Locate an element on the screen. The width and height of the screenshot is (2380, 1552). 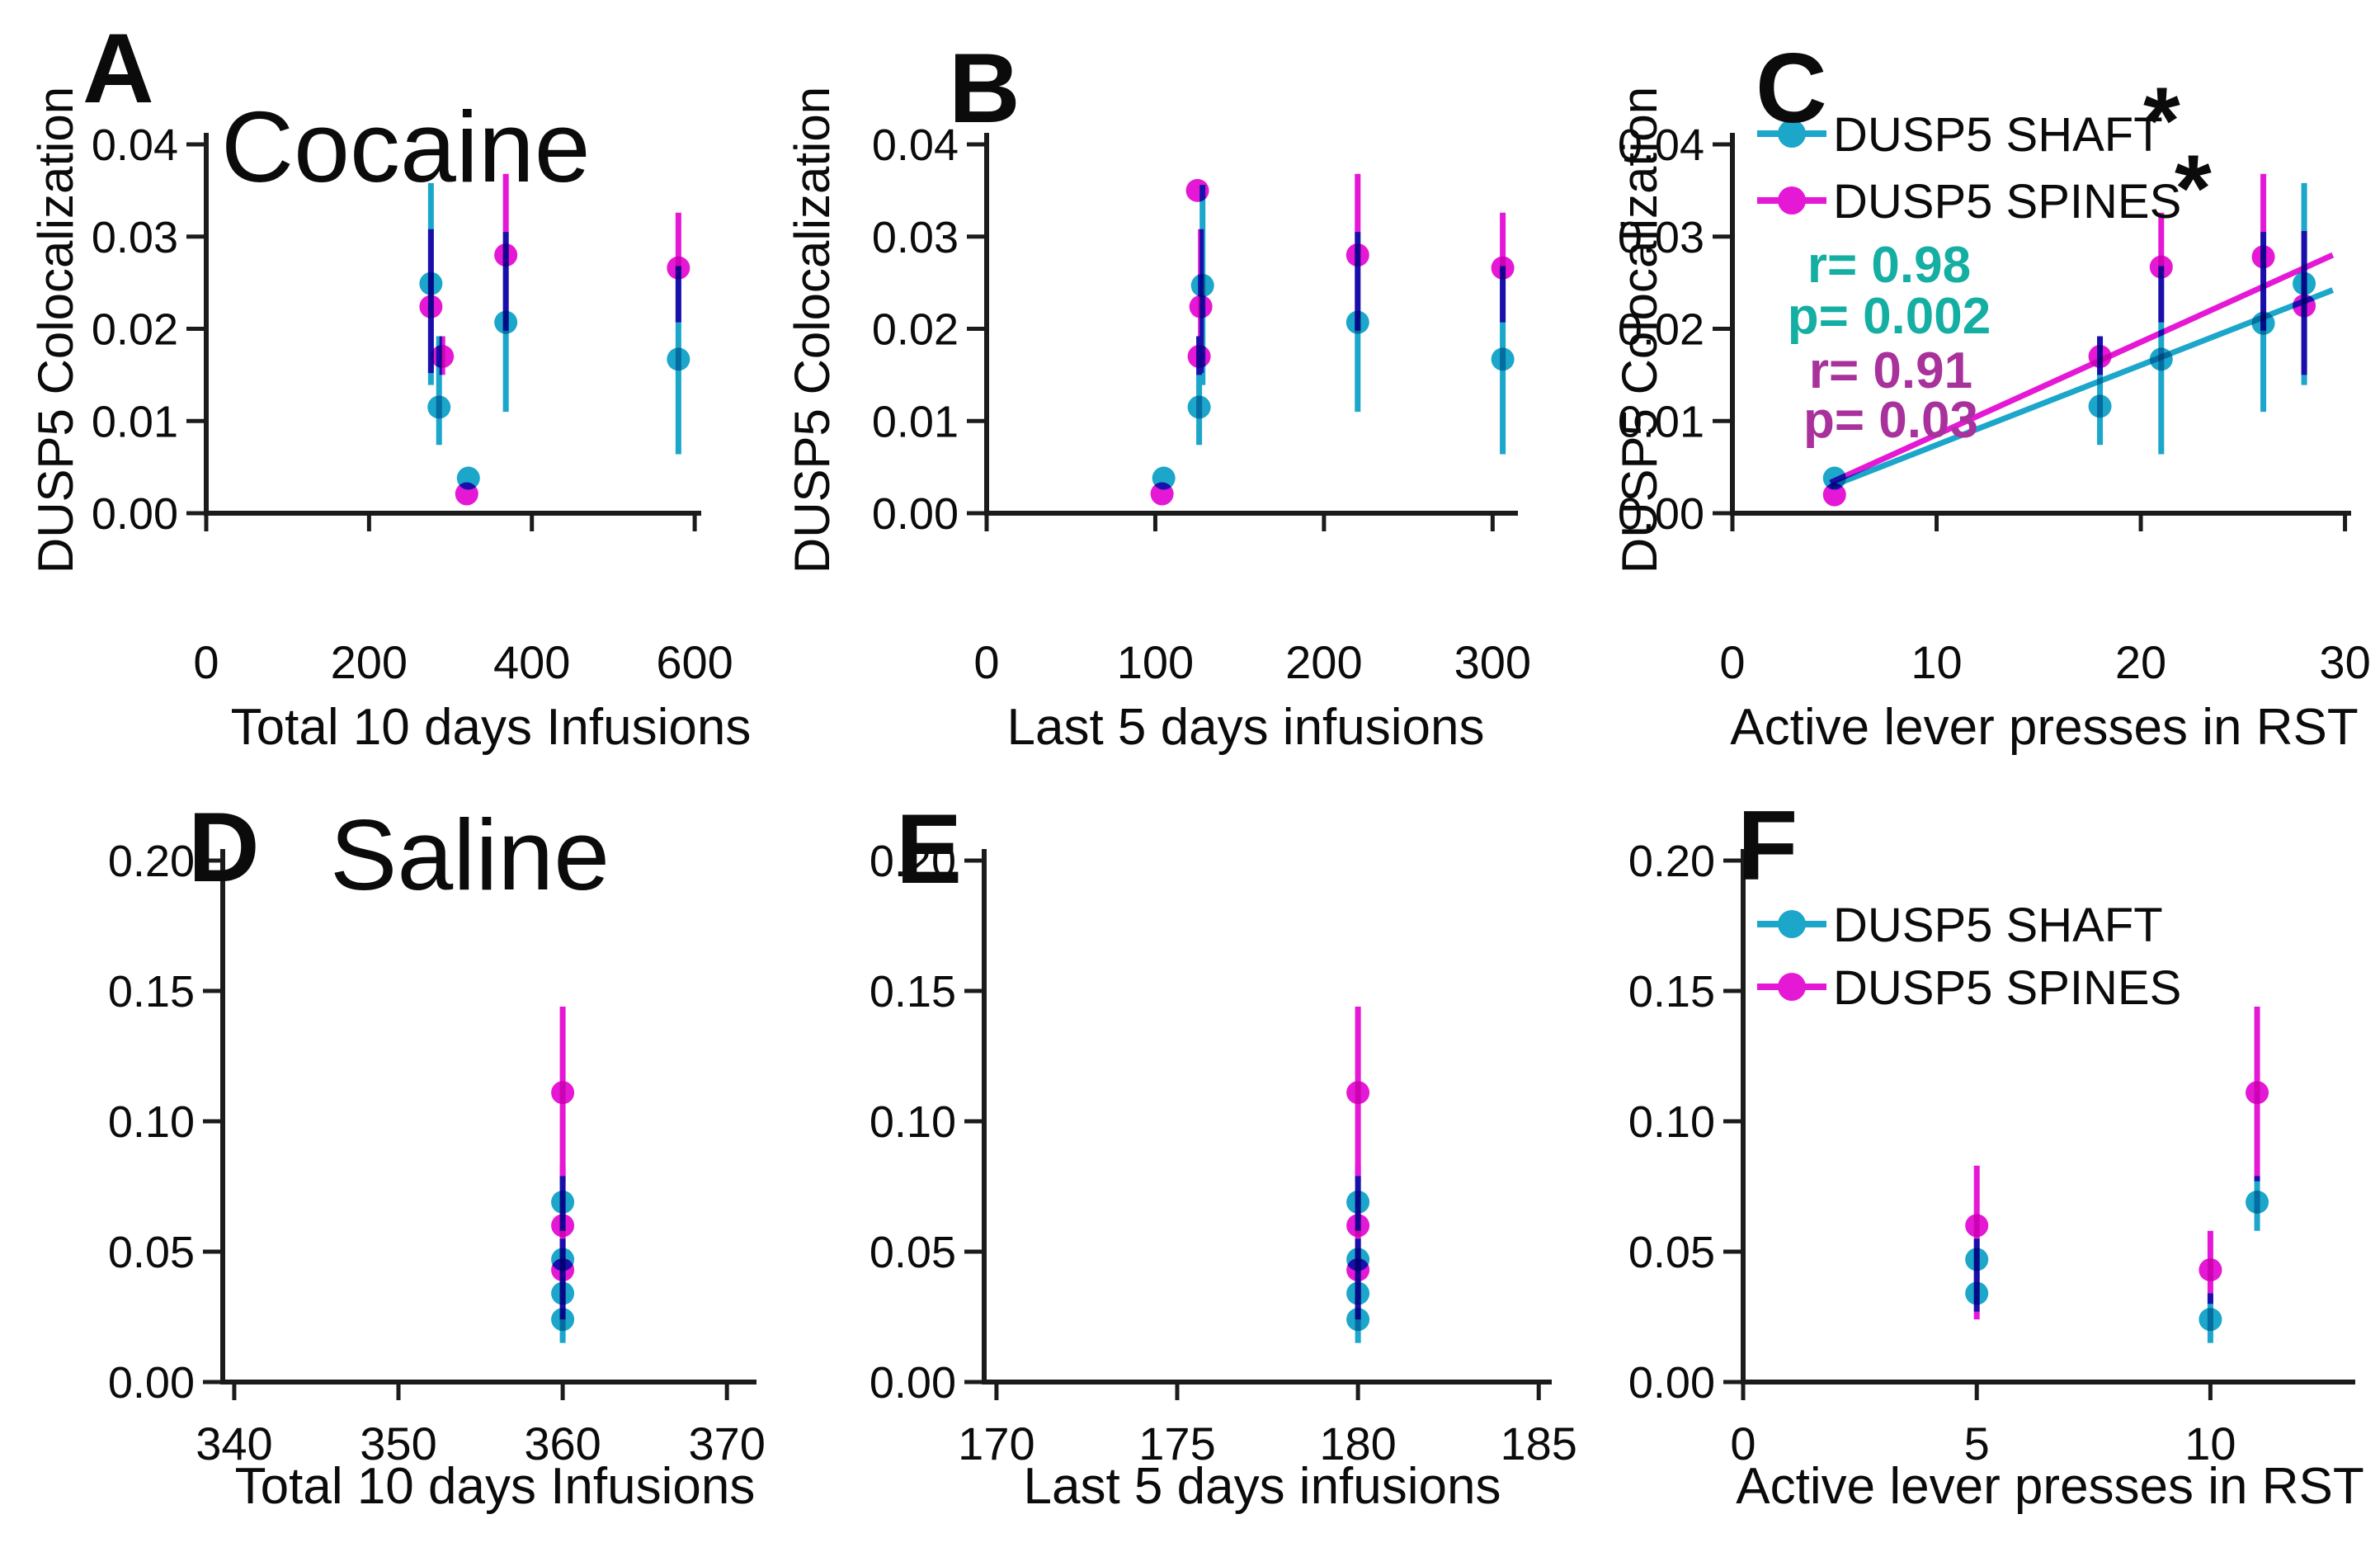
error-bars-shaft is located at coordinates (554, 318).